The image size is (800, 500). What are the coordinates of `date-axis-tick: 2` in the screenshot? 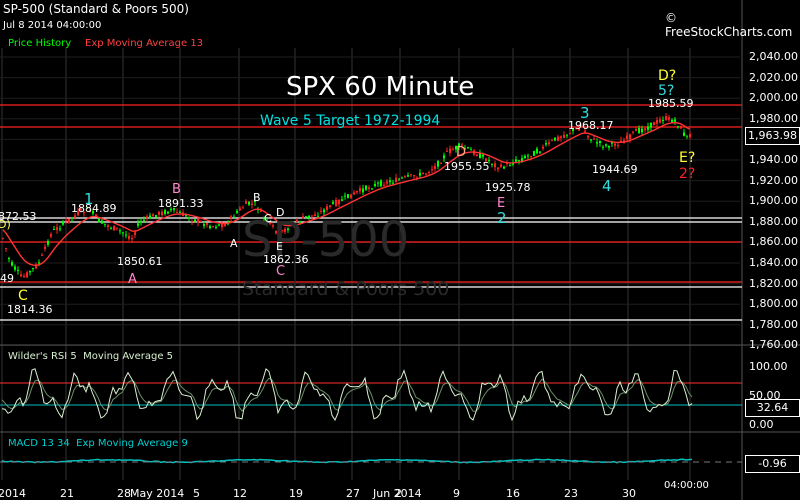 It's located at (398, 493).